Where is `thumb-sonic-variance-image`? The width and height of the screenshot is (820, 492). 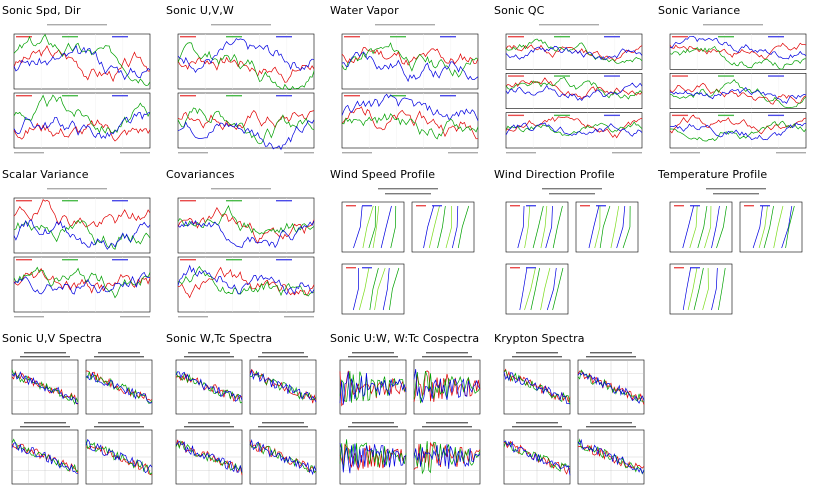 thumb-sonic-variance-image is located at coordinates (738, 89).